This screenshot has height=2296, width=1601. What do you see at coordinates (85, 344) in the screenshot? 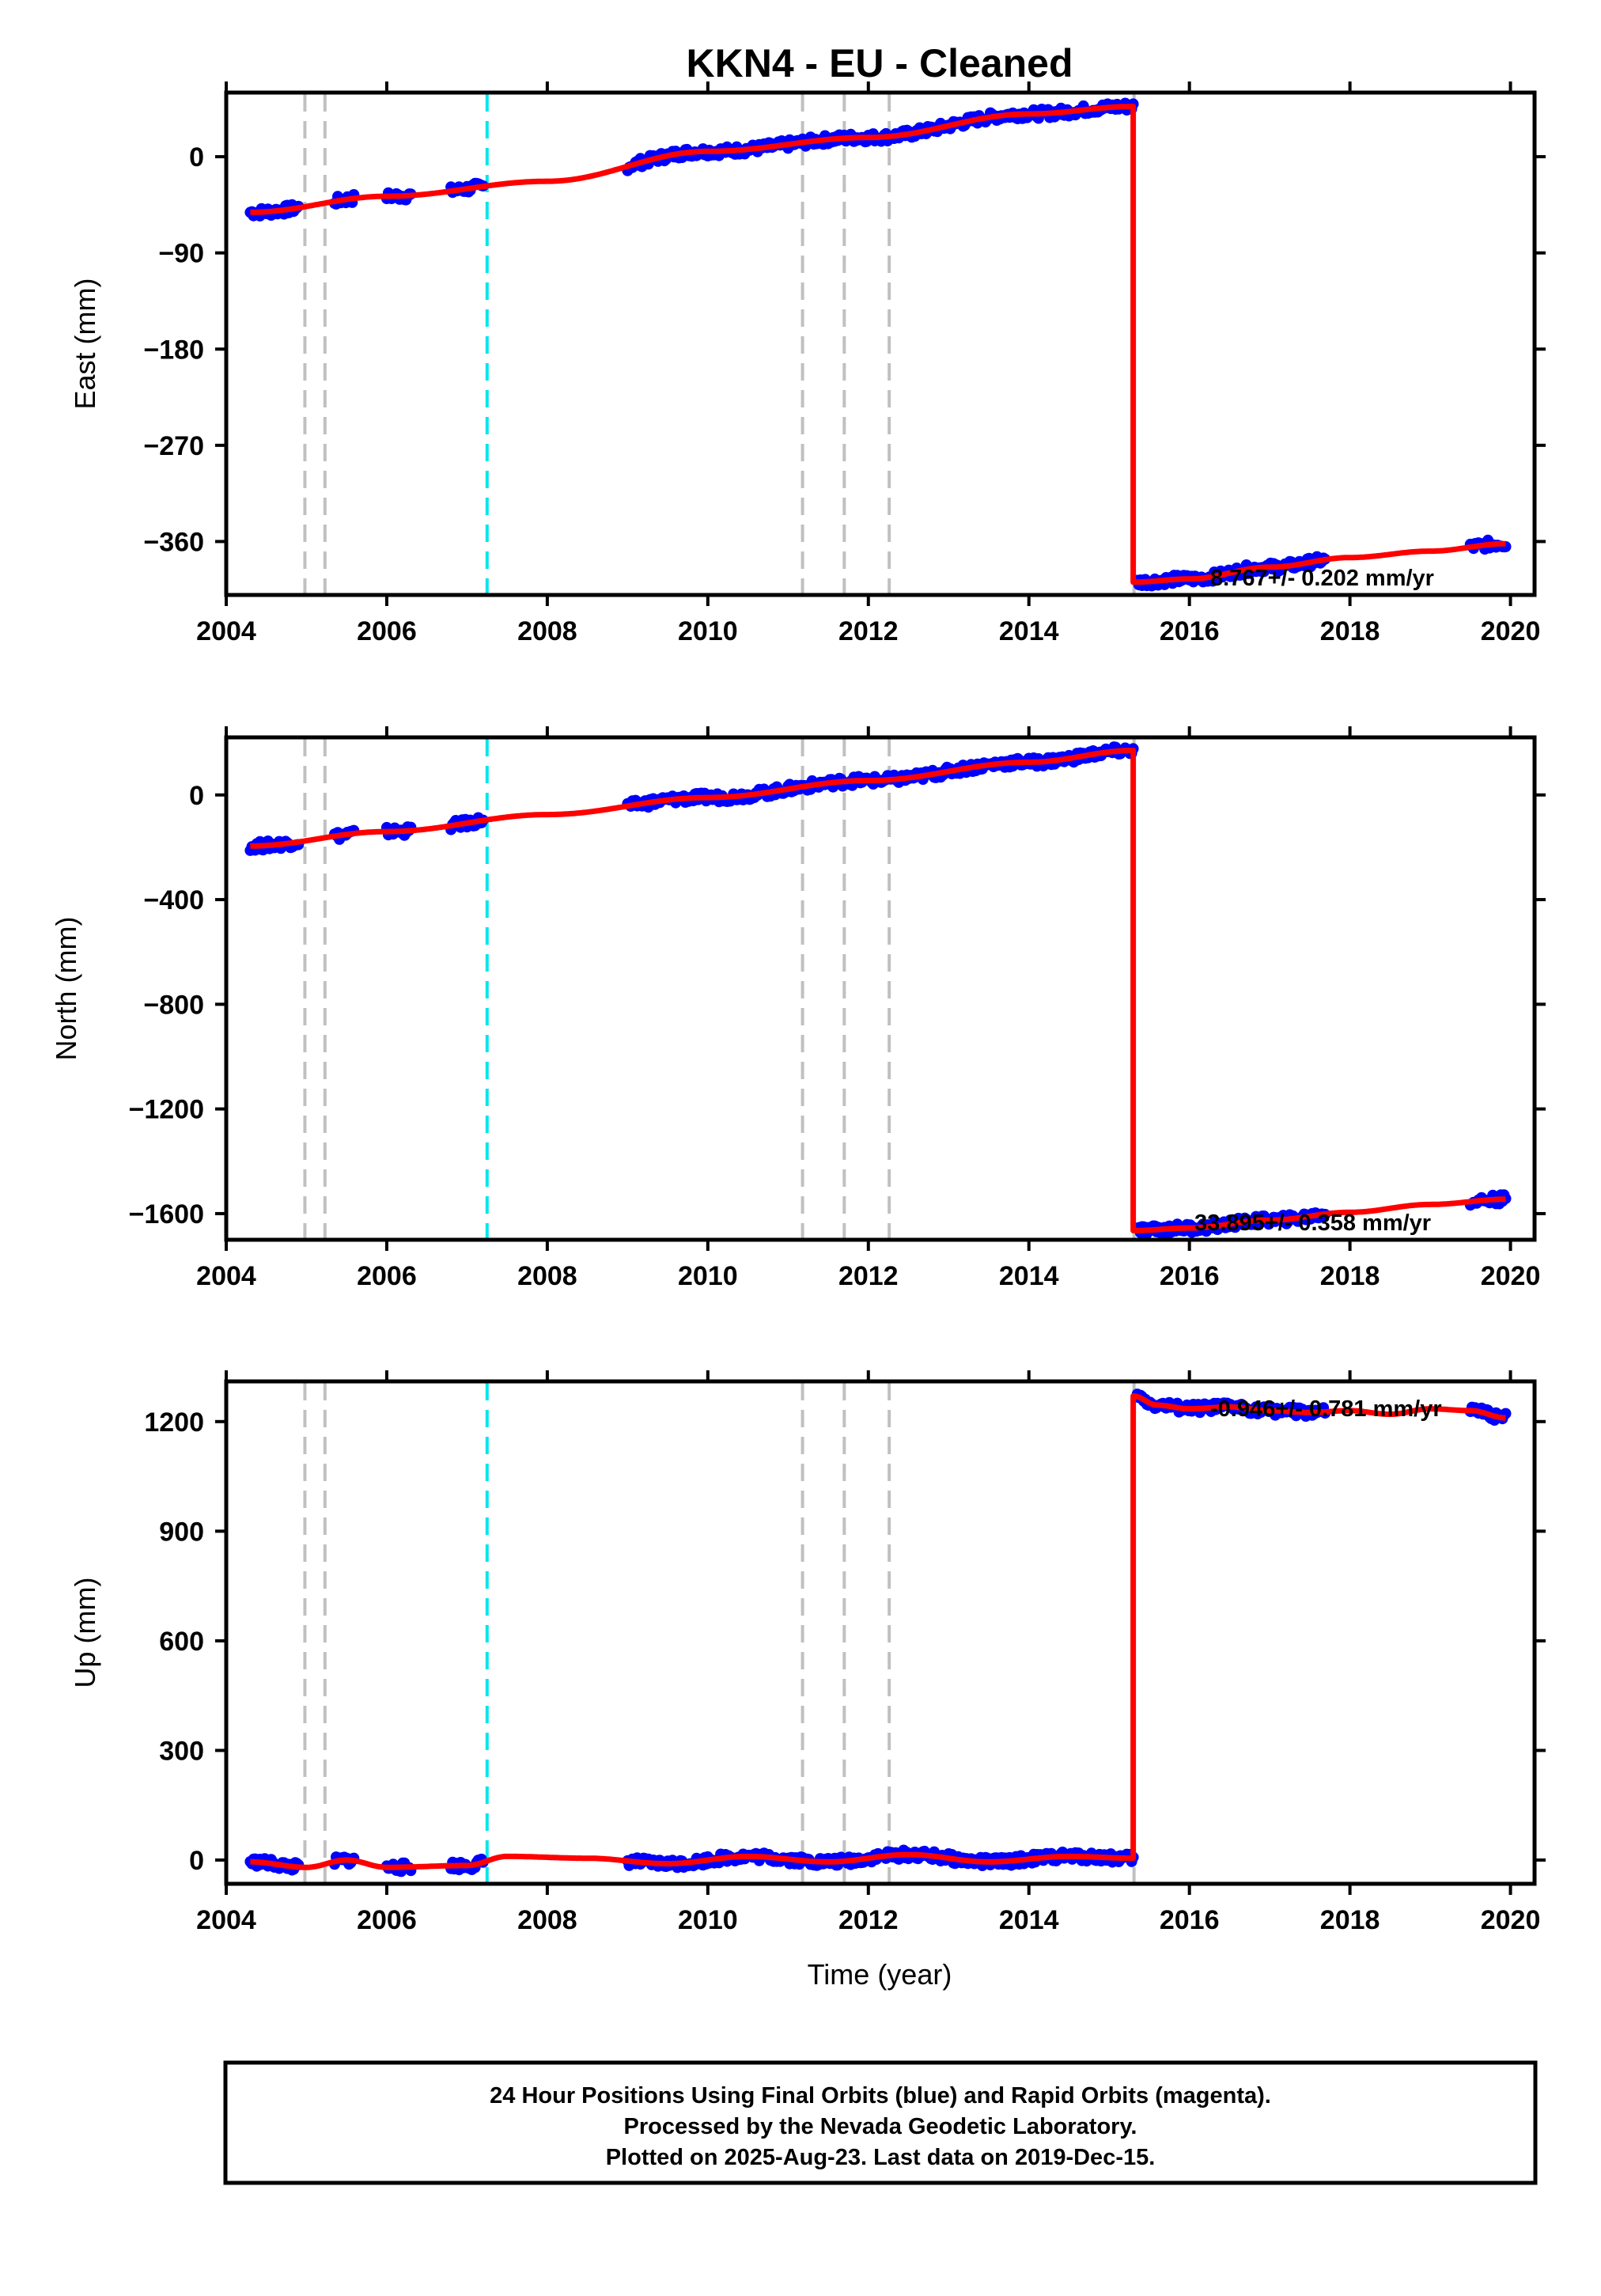
I see `y-axis-label: East (mm)` at bounding box center [85, 344].